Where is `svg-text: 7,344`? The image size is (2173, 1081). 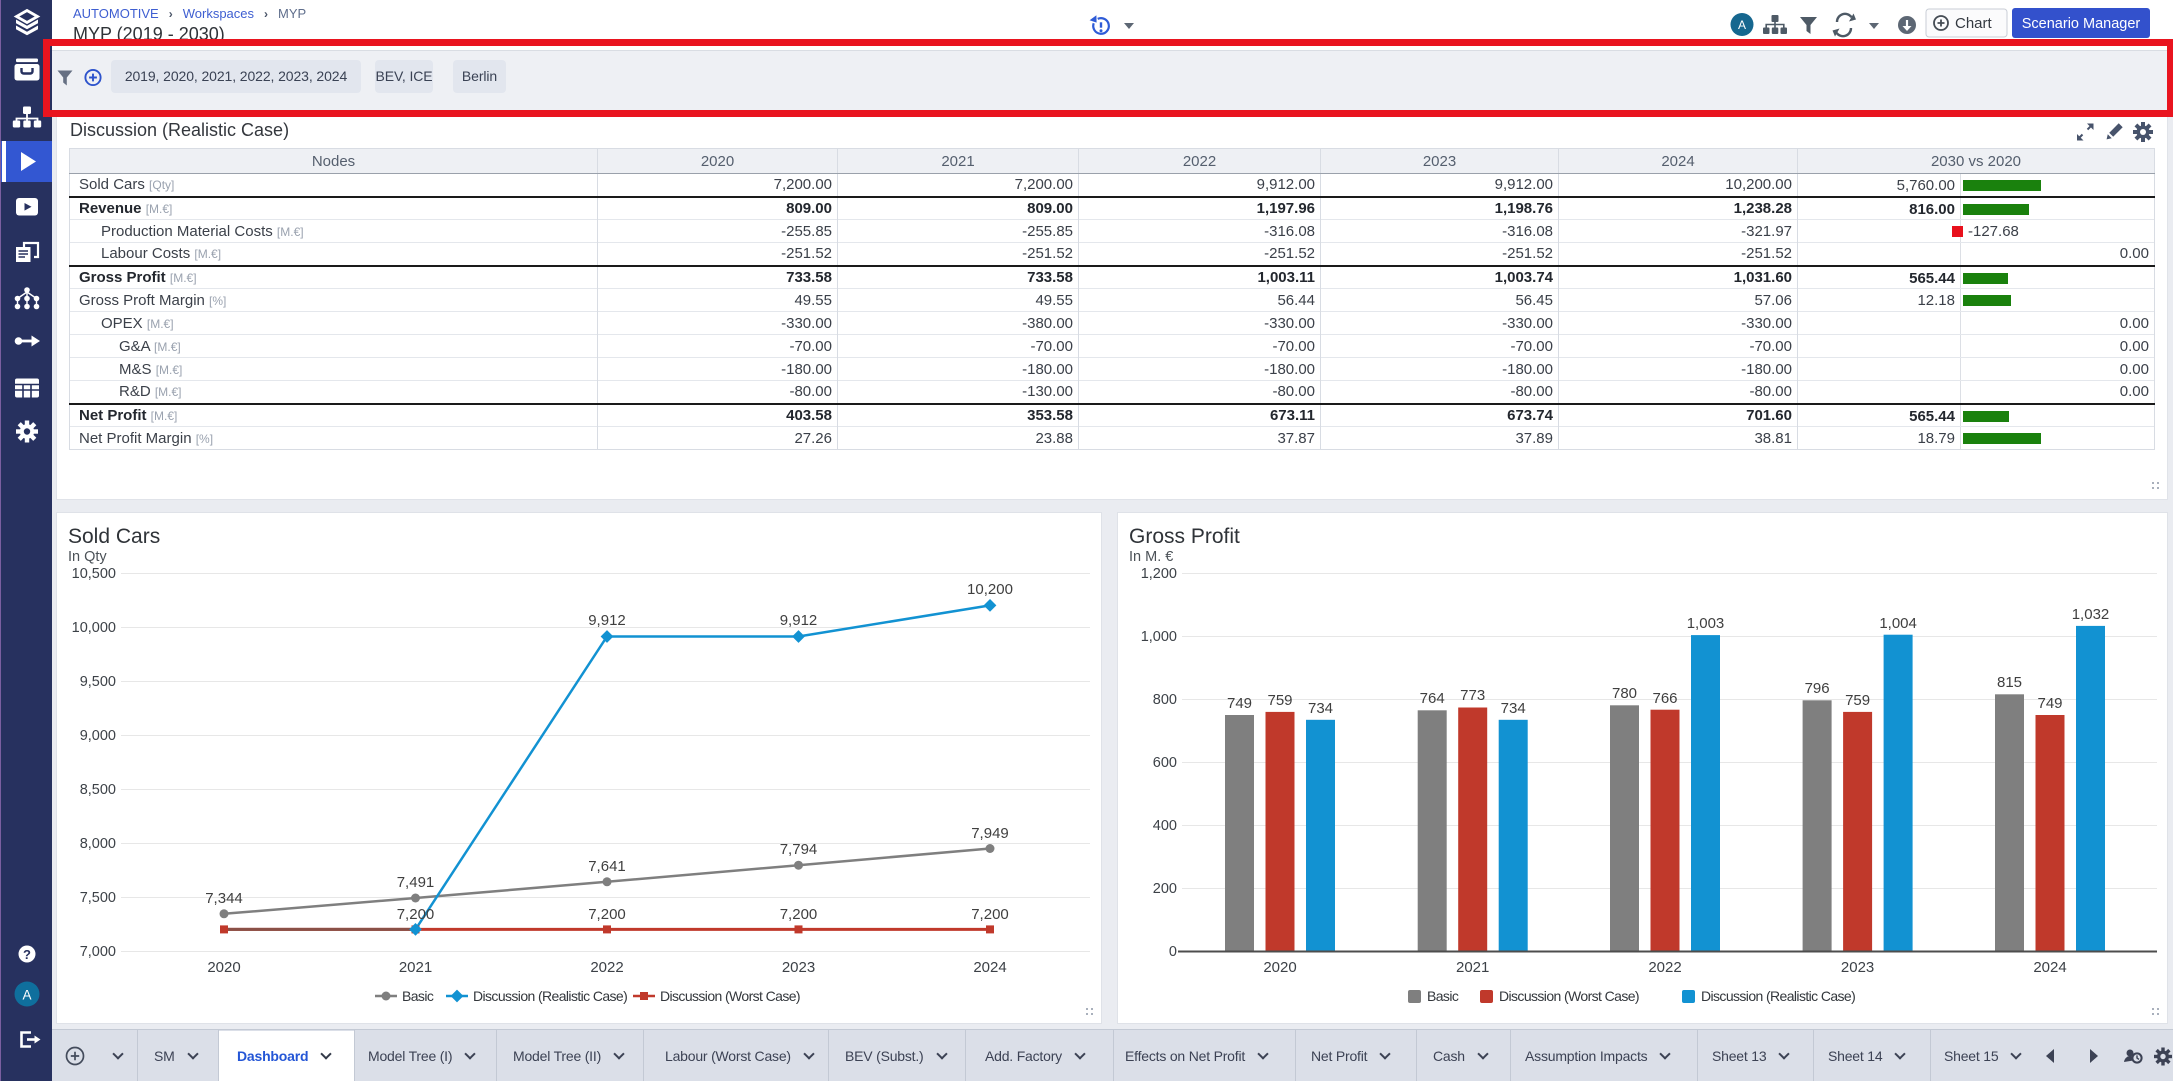
svg-text: 7,344 is located at coordinates (224, 898).